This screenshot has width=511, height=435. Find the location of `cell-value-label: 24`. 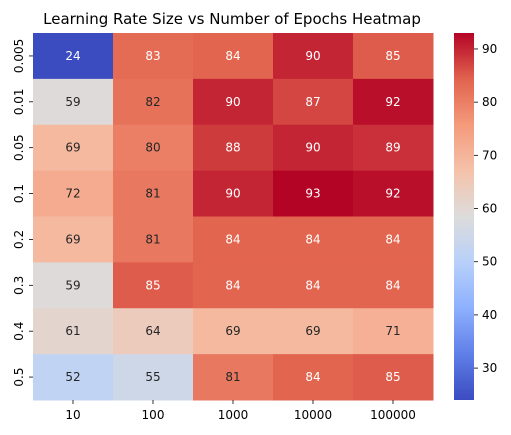

cell-value-label: 24 is located at coordinates (72, 56).